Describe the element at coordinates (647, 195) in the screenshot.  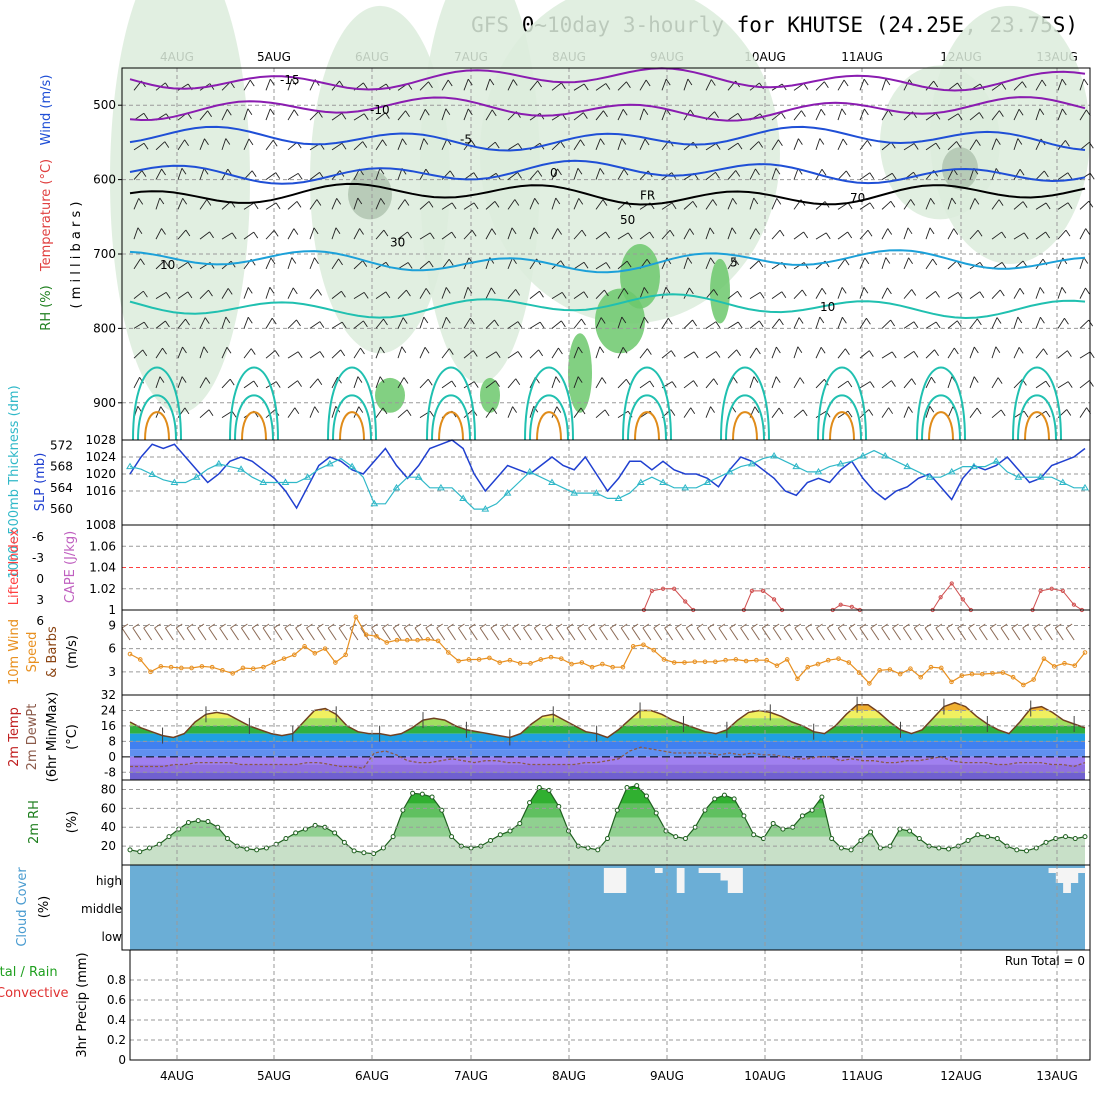
I see `temperature-contour-label: FR` at that location.